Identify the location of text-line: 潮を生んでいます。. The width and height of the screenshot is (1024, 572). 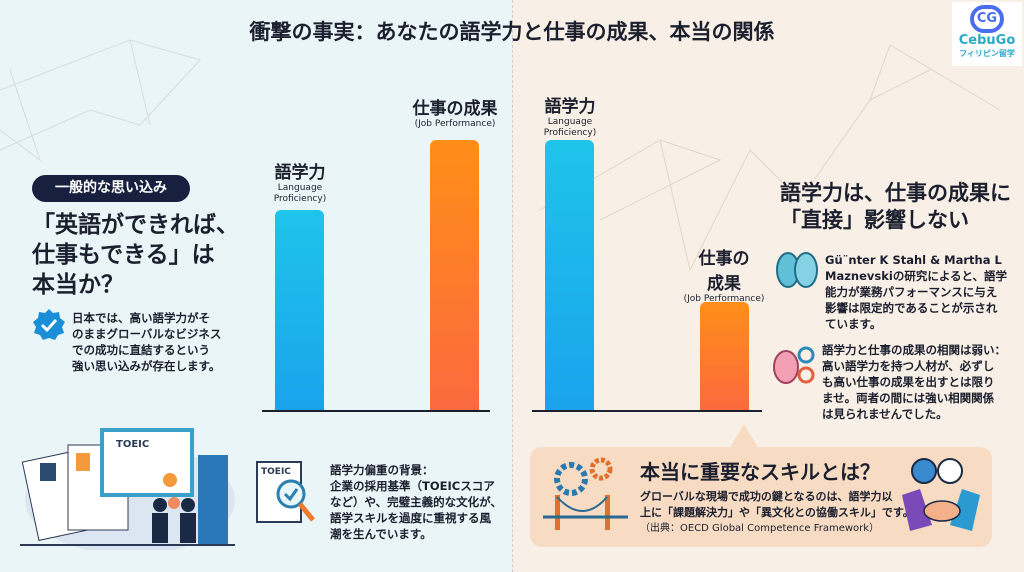
(381, 534).